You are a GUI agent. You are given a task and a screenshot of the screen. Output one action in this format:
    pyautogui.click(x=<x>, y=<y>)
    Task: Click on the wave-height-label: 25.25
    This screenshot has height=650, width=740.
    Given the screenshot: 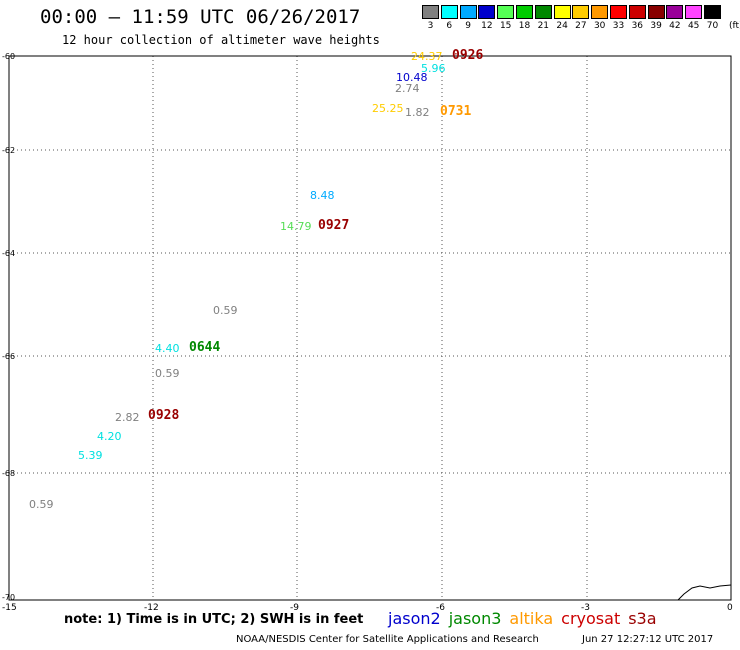 What is the action you would take?
    pyautogui.click(x=388, y=108)
    